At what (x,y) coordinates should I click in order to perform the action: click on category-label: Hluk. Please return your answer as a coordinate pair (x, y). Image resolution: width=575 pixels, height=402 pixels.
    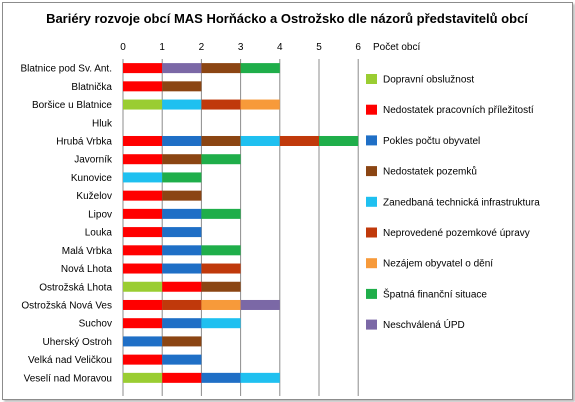
    Looking at the image, I should click on (102, 123).